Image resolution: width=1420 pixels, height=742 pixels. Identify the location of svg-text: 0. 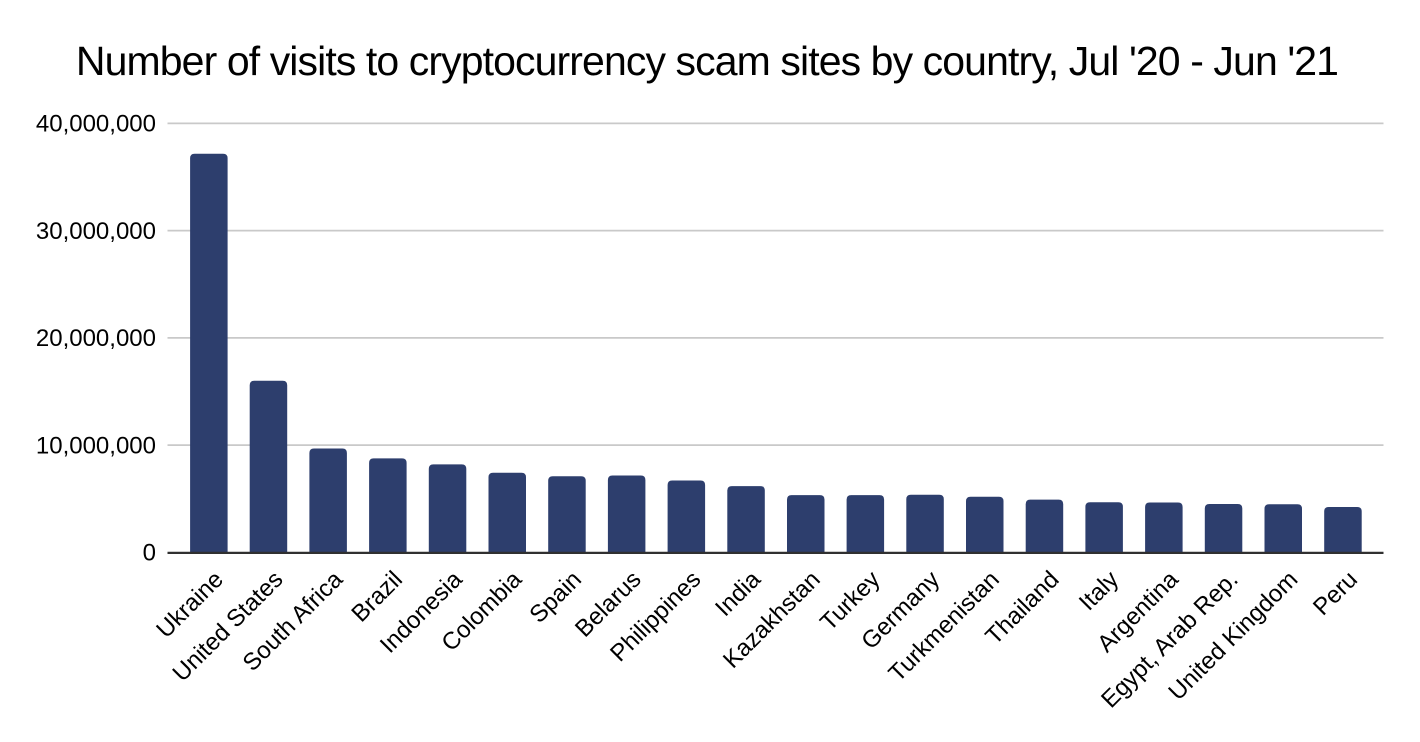
(149, 553).